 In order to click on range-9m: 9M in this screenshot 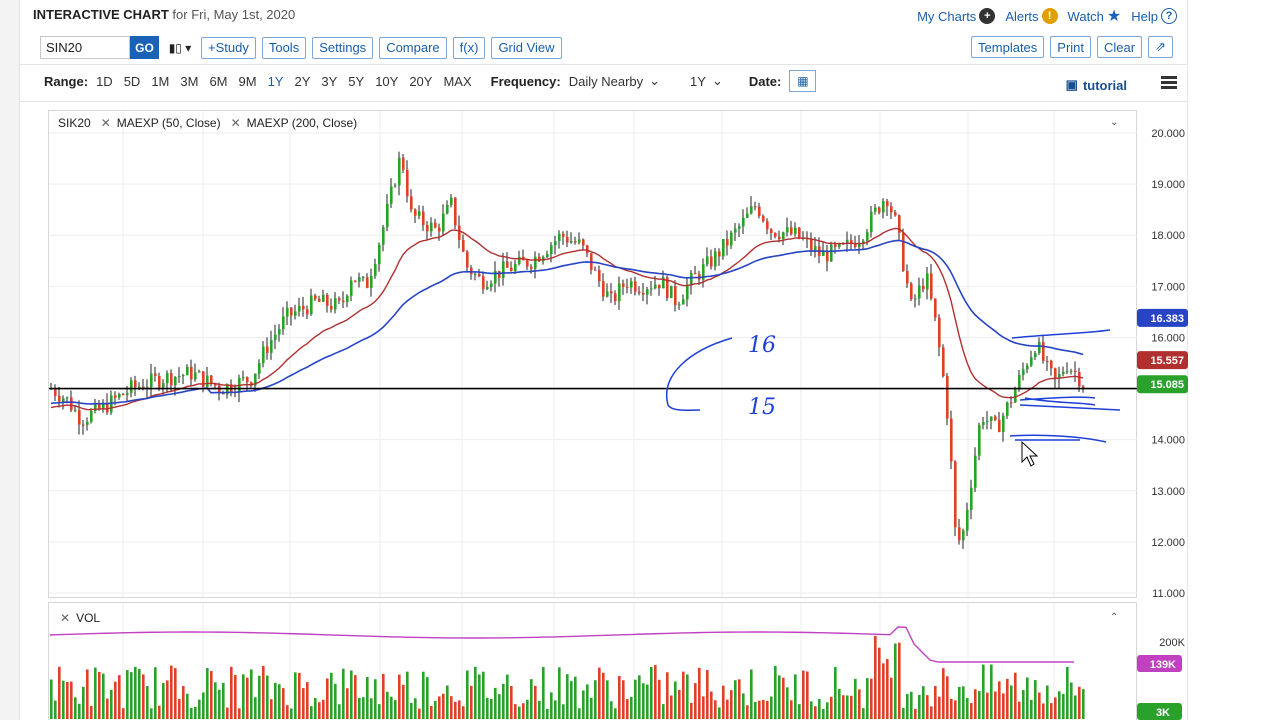, I will do `click(247, 81)`.